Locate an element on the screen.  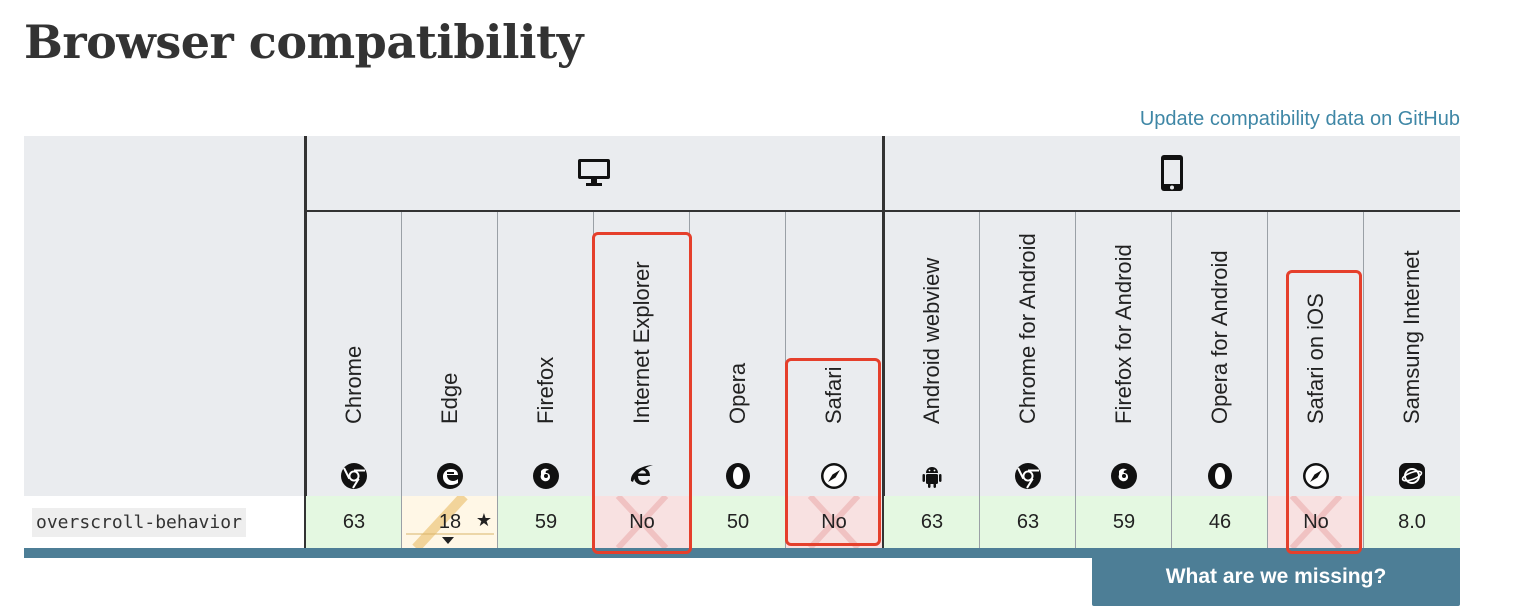
what-are-we-missing-button: What are we missing? is located at coordinates (1276, 577).